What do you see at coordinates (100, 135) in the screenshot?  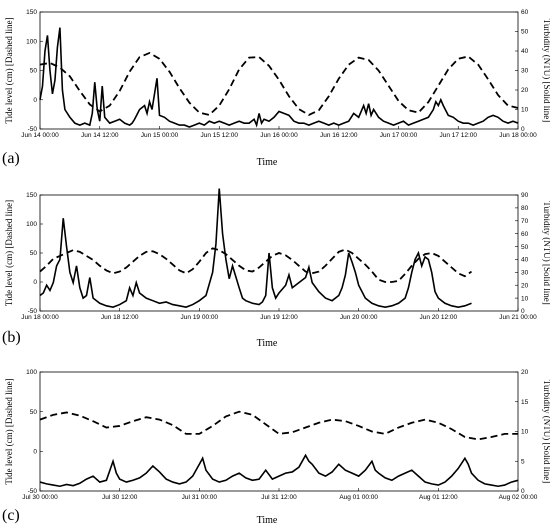 I see `x-tick-label: Jun 14 12:00` at bounding box center [100, 135].